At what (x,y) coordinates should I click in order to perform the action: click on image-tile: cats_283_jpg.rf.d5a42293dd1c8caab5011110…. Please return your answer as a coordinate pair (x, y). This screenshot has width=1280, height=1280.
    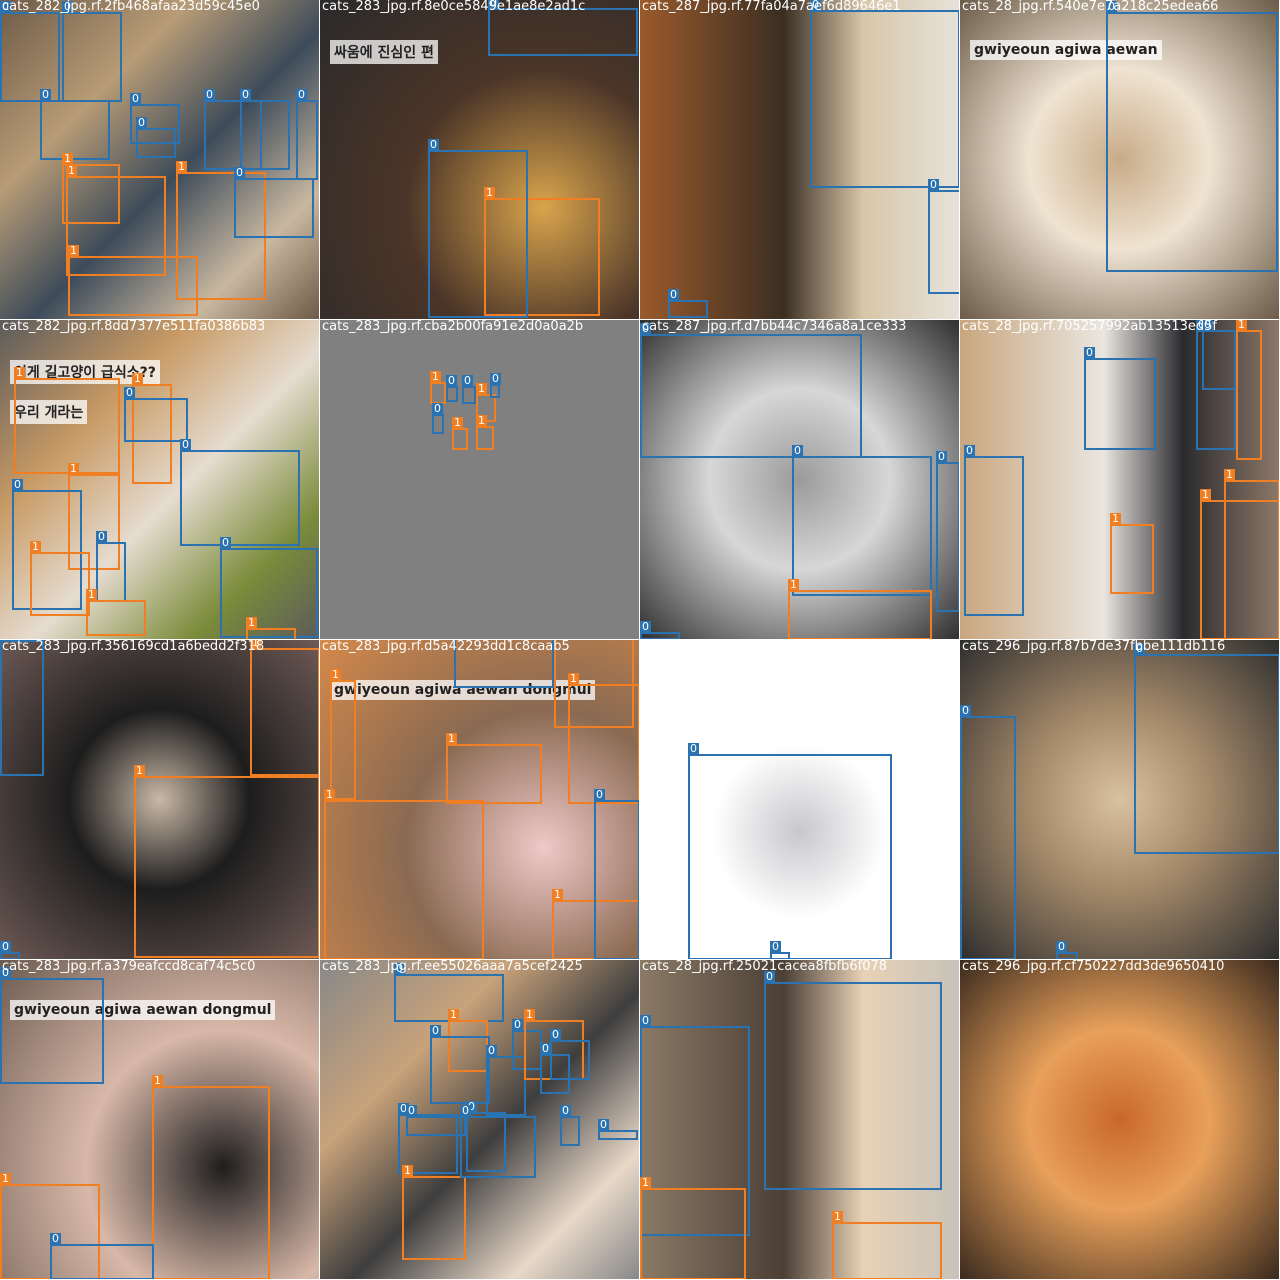
    Looking at the image, I should click on (479, 799).